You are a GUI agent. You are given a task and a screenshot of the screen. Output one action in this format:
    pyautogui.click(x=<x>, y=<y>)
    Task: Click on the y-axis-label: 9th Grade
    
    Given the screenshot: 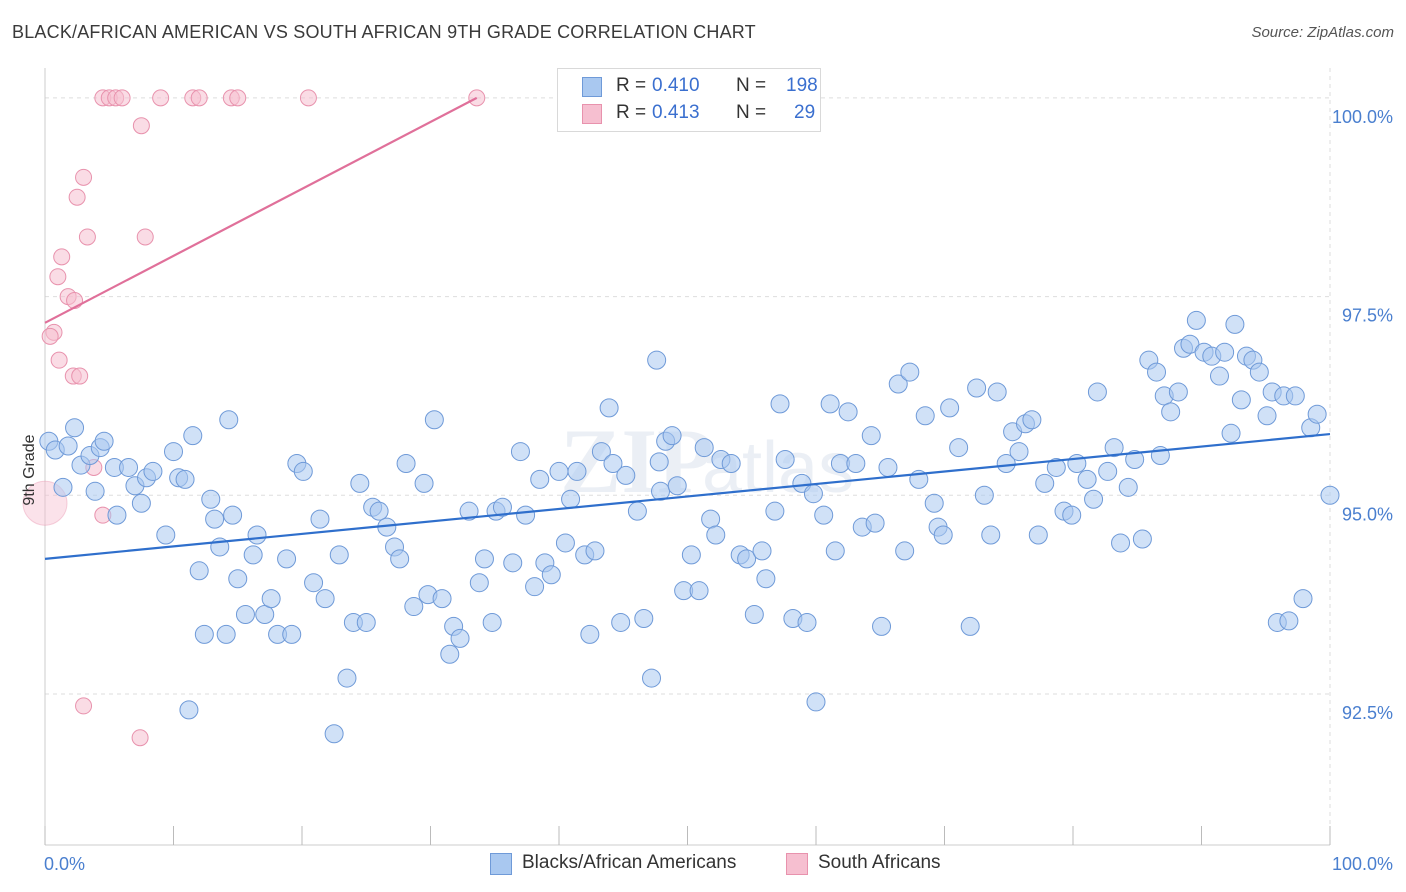 What is the action you would take?
    pyautogui.click(x=29, y=469)
    